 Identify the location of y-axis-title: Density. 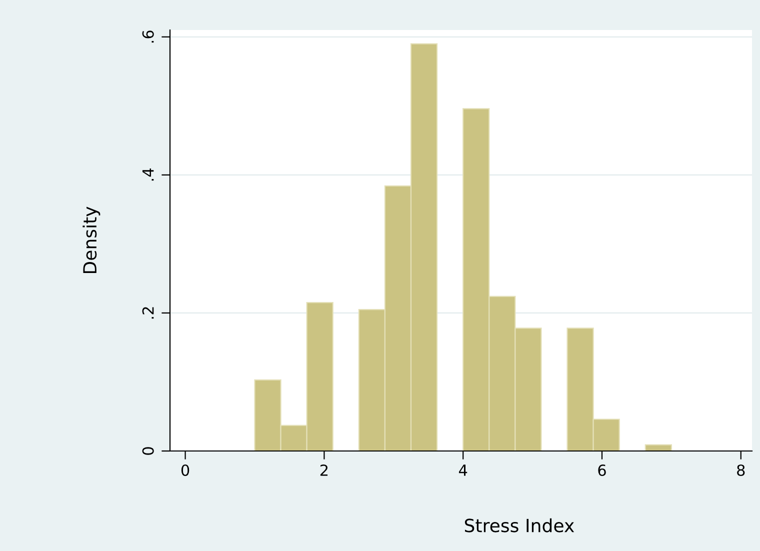
(91, 240).